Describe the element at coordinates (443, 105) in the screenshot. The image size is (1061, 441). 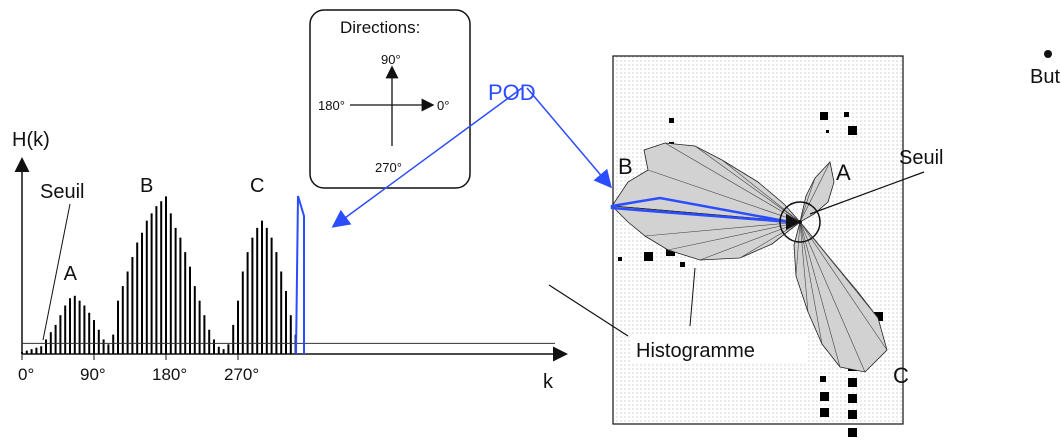
I see `dir-east-label: 0°` at that location.